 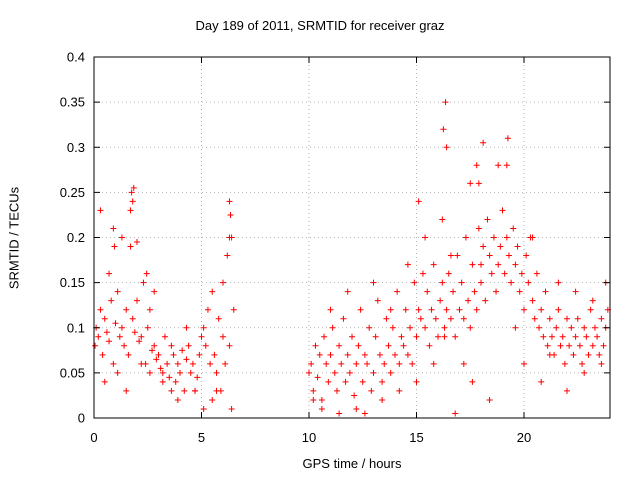 I want to click on y-tick-label: 0, so click(x=81, y=418).